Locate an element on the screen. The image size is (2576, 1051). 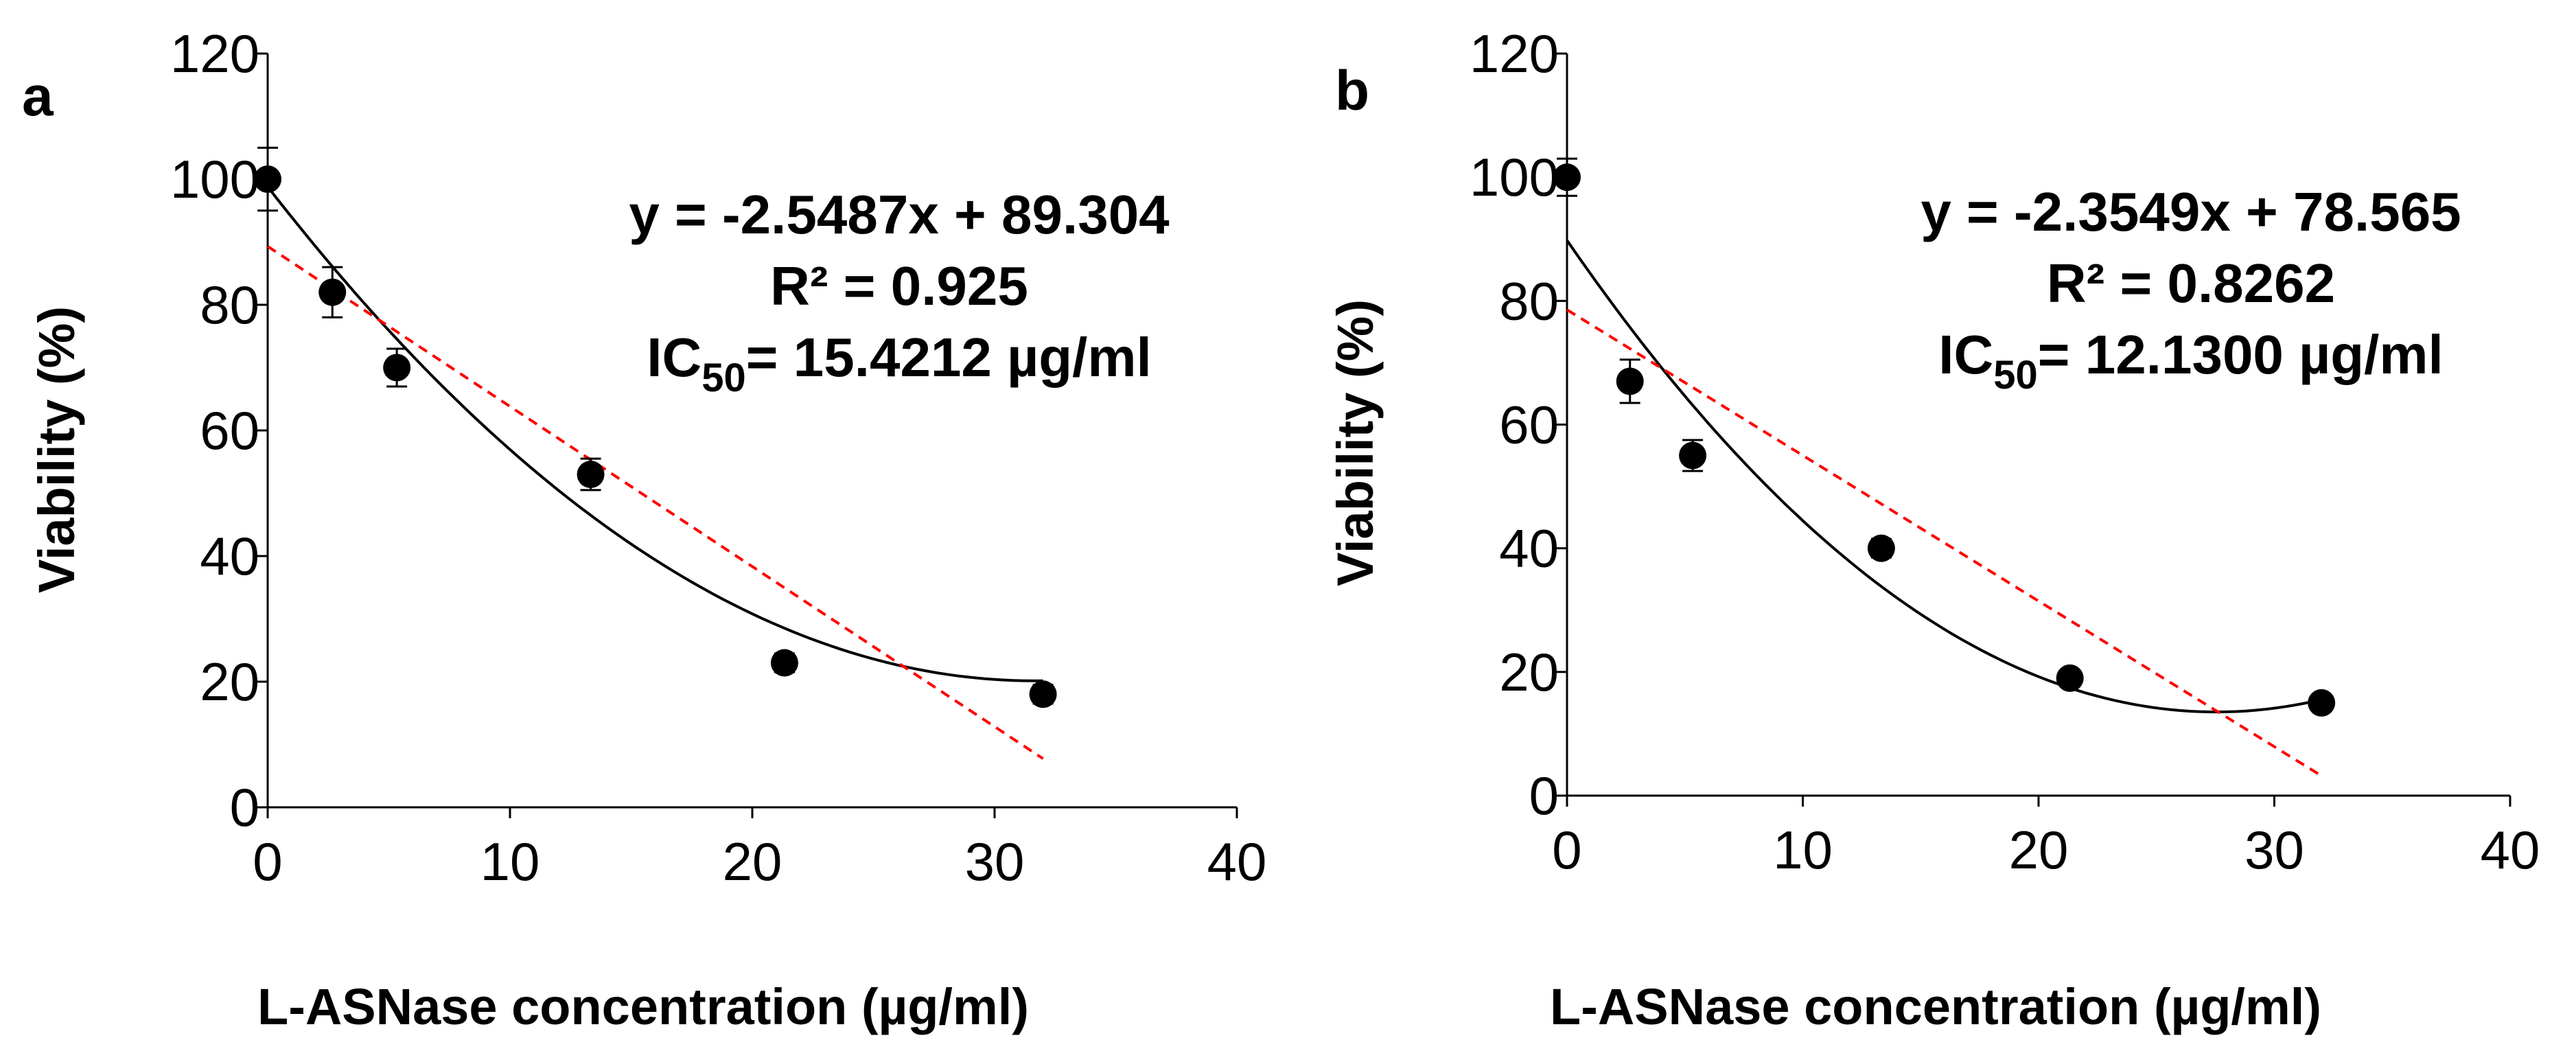
y-tick-label-b: 120 is located at coordinates (1514, 53).